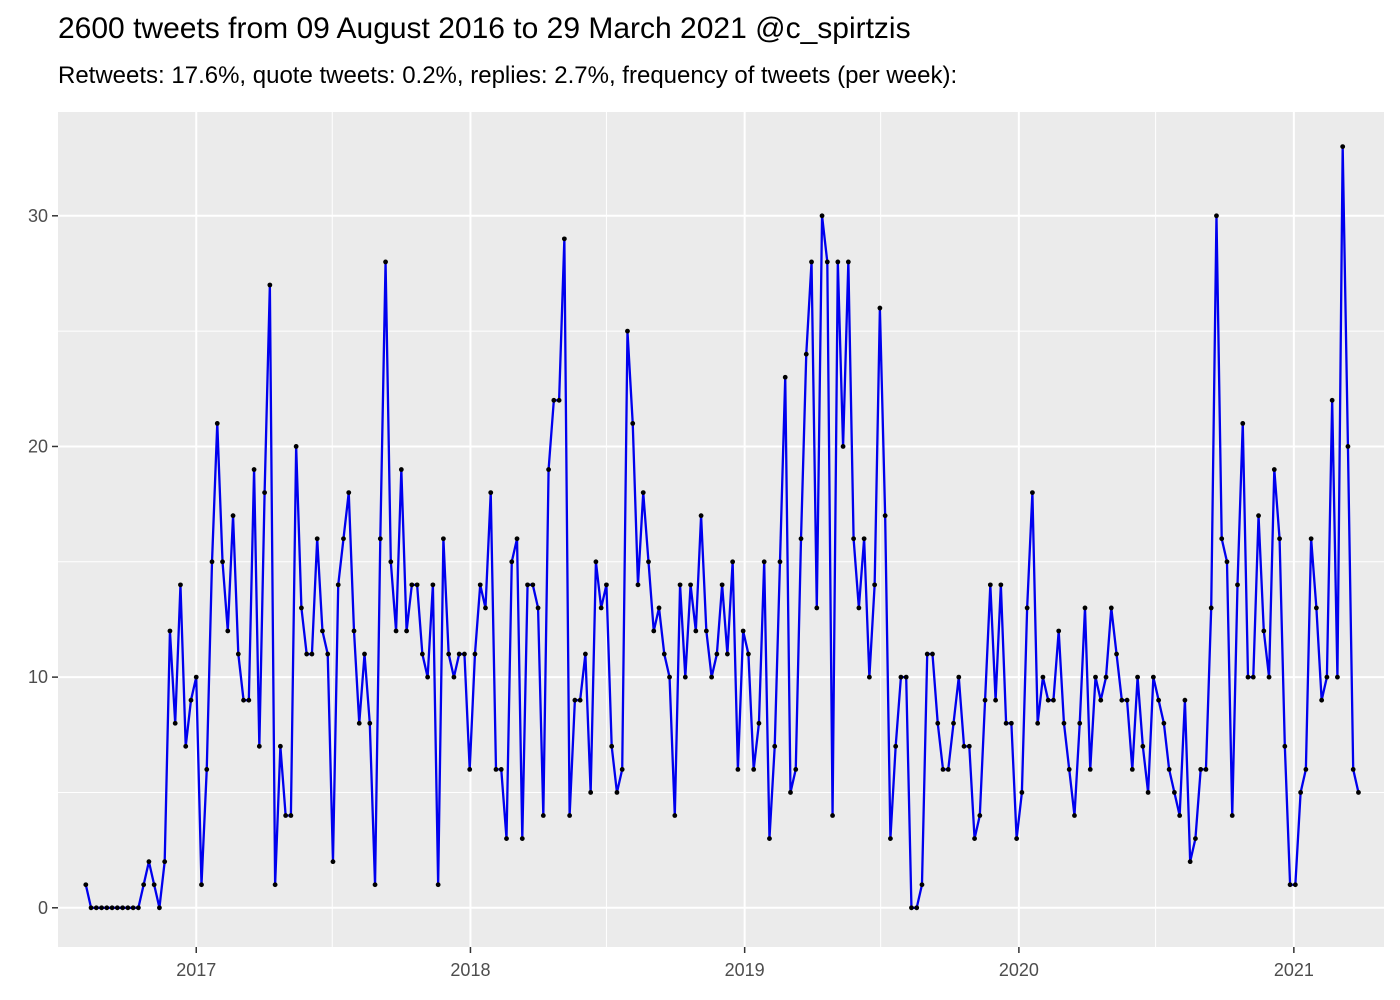 The width and height of the screenshot is (1400, 1000). Describe the element at coordinates (1294, 970) in the screenshot. I see `x-tick-label: 2021` at that location.